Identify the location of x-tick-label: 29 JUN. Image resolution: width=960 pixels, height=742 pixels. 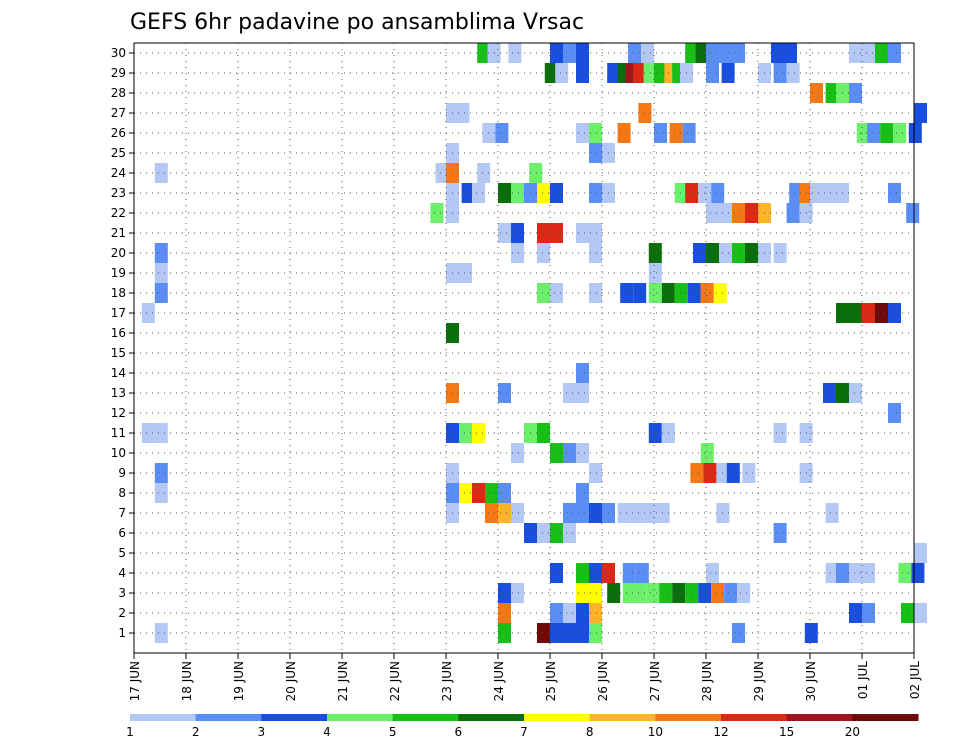
(759, 681).